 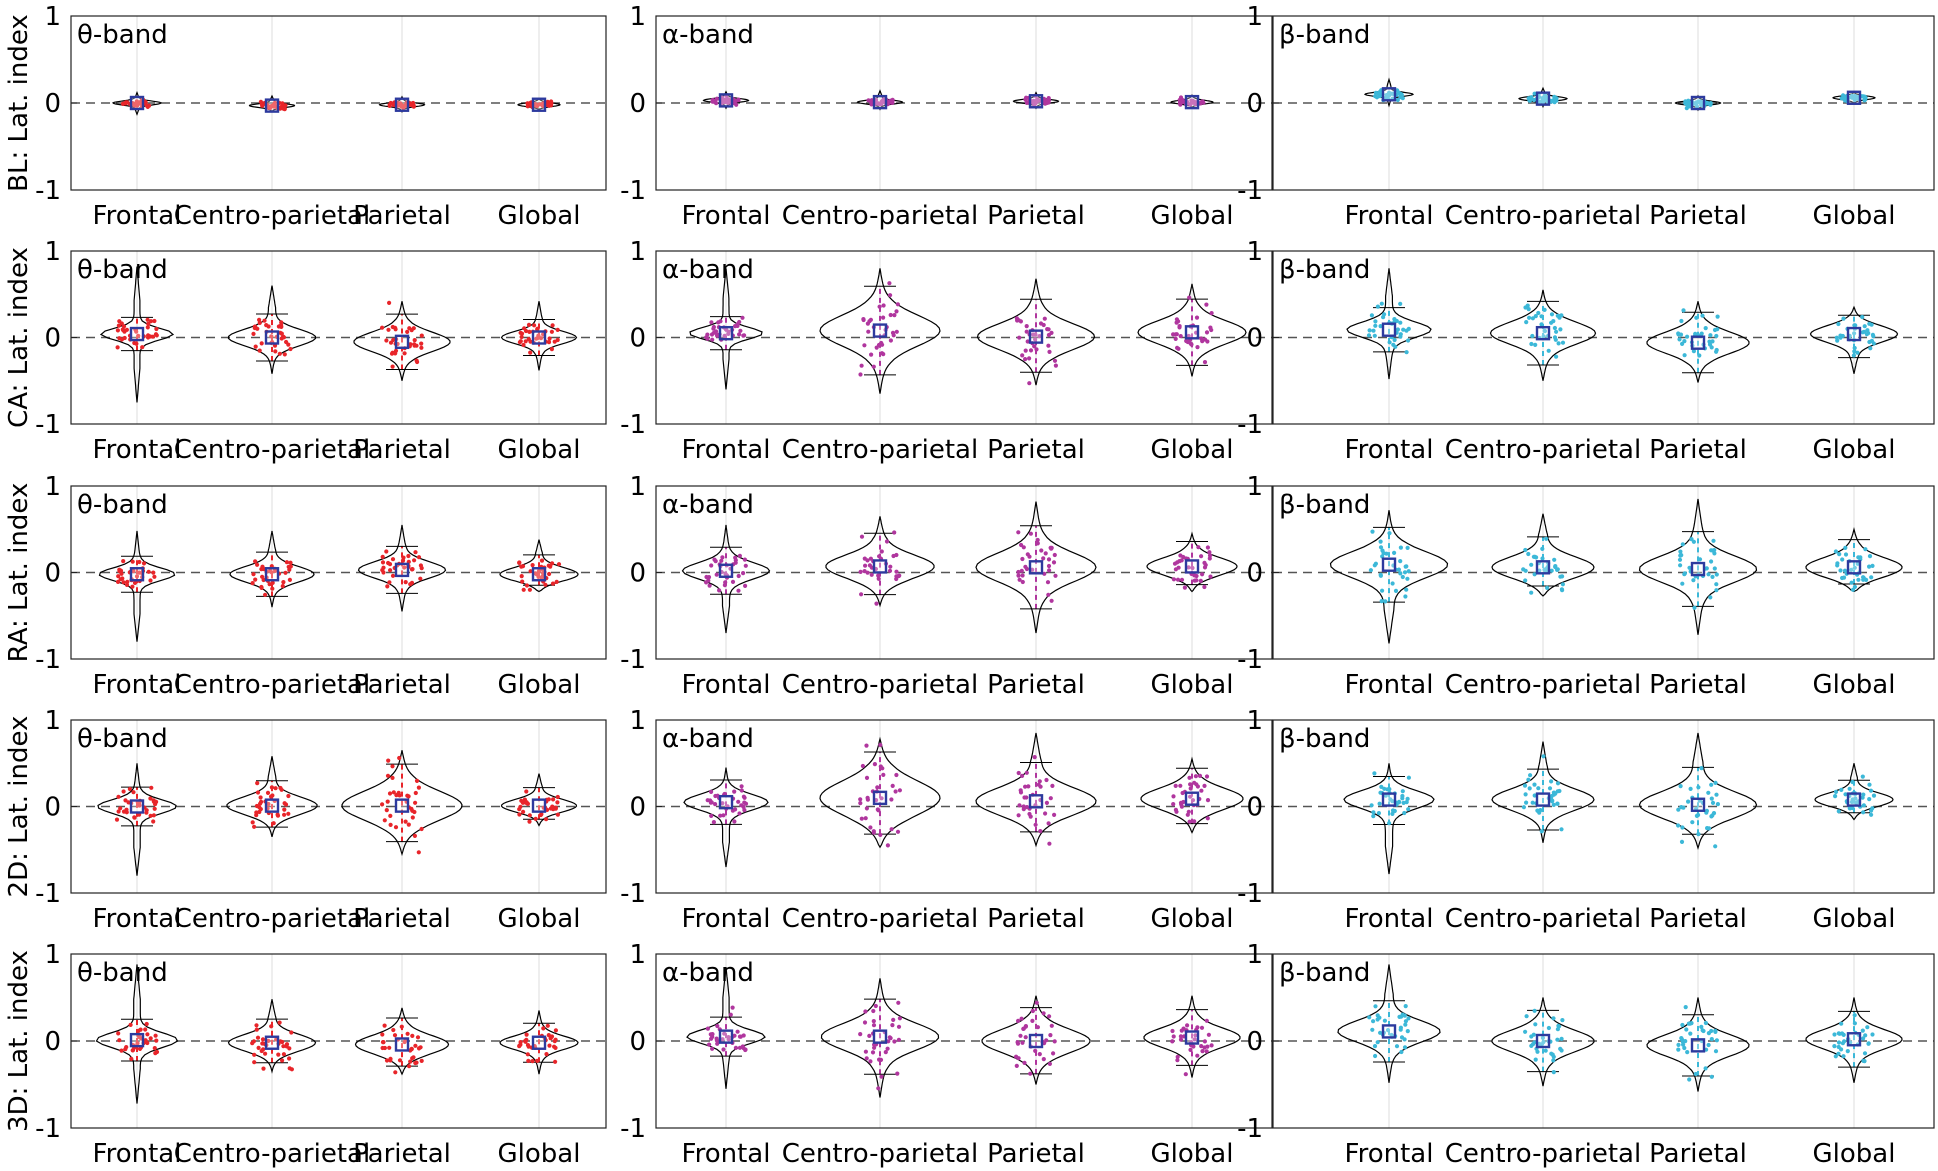 I want to click on mean-marker-Frontal, so click(x=137, y=1040).